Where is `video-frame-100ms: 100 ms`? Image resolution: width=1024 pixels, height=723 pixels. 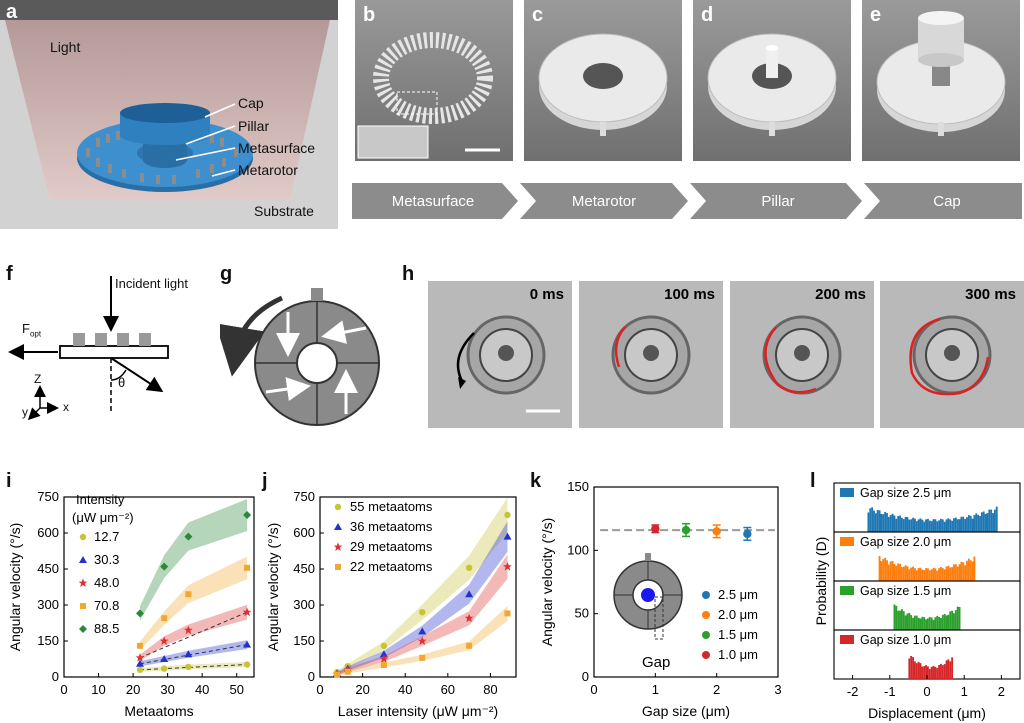
video-frame-100ms: 100 ms is located at coordinates (651, 354).